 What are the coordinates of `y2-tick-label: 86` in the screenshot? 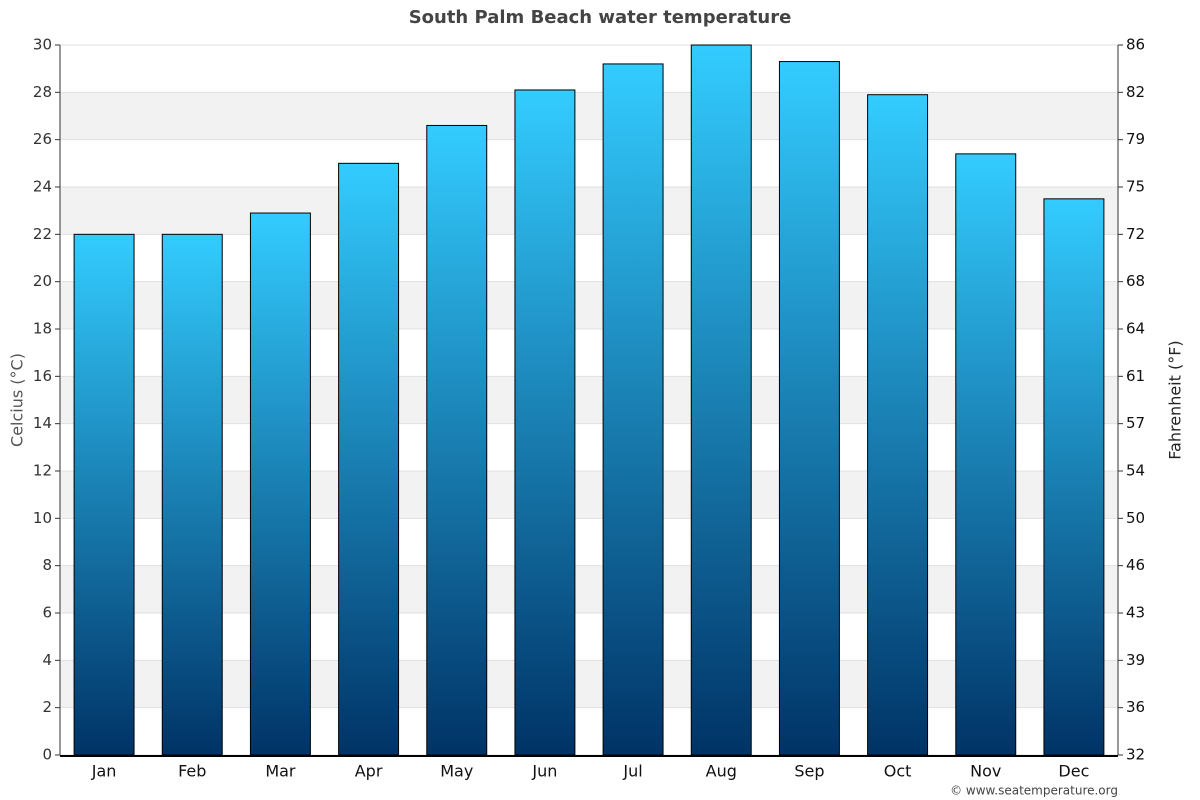 It's located at (1135, 45).